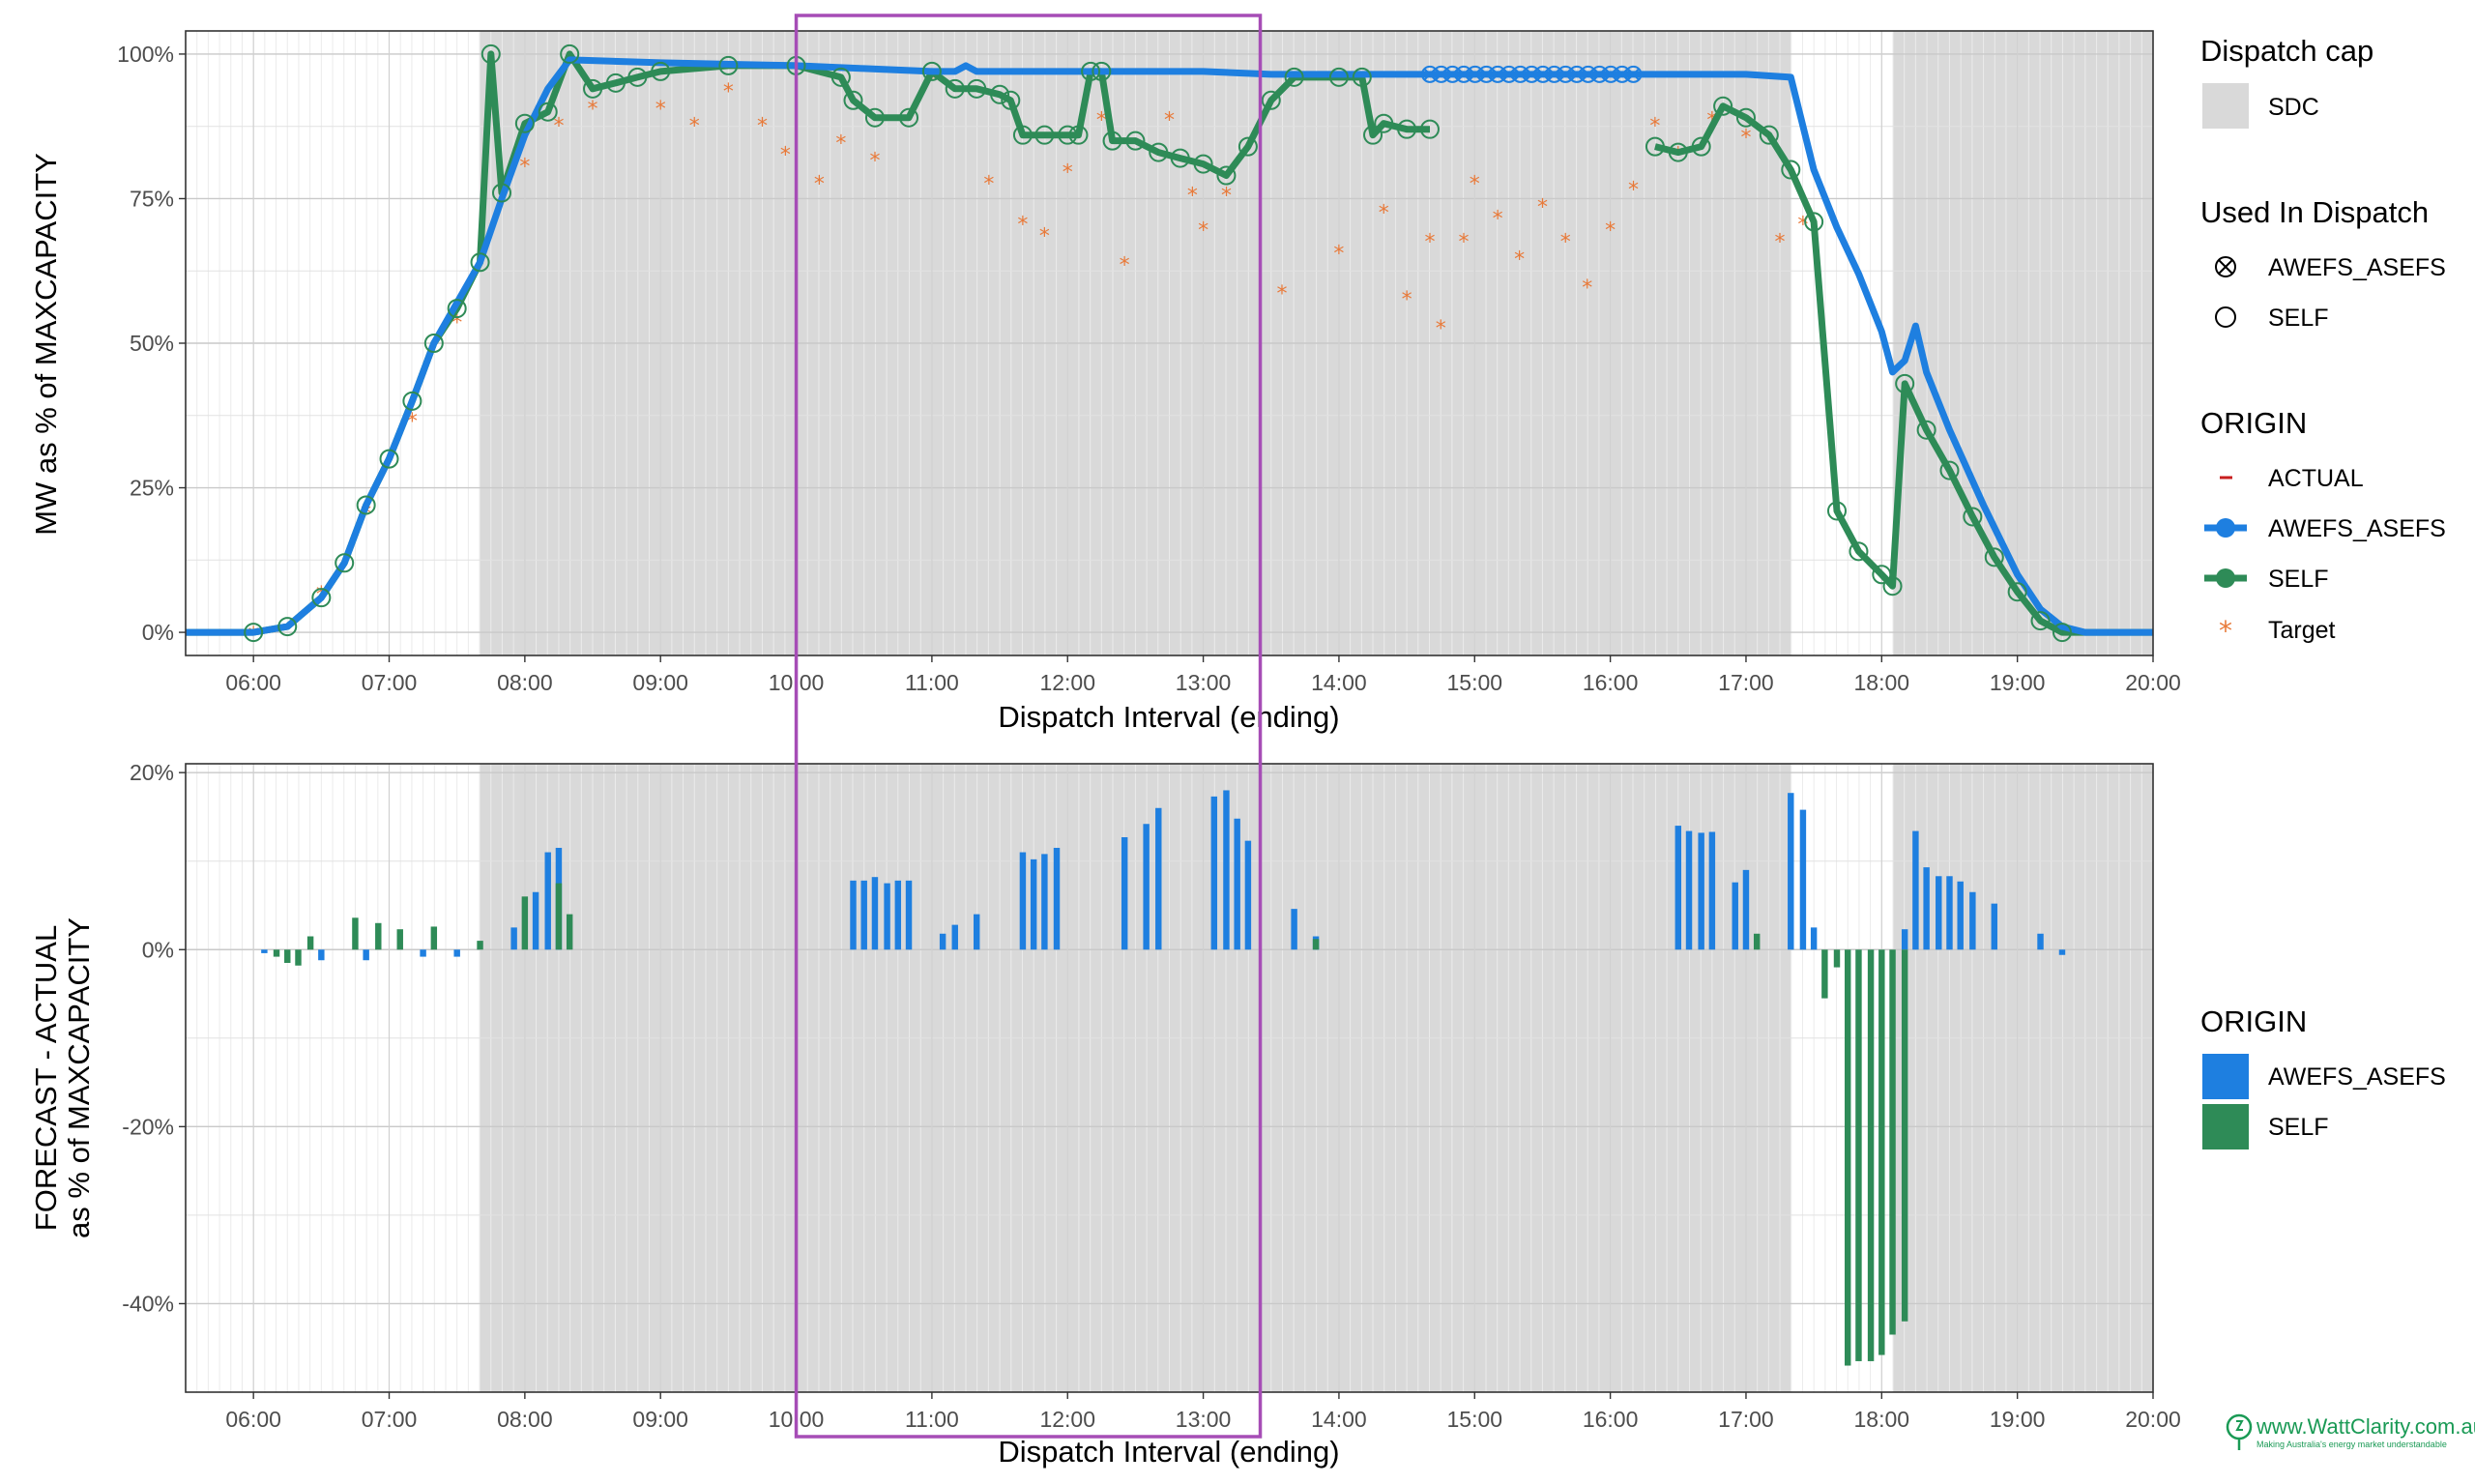 The height and width of the screenshot is (1484, 2475). I want to click on x-tick-label: 14:00, so click(1339, 1419).